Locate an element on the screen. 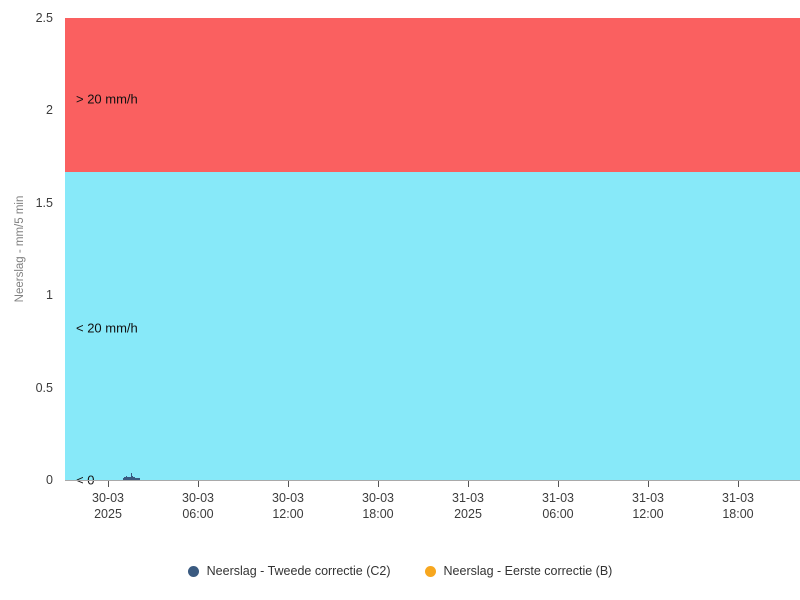  y-tick-label: 1 is located at coordinates (49, 295).